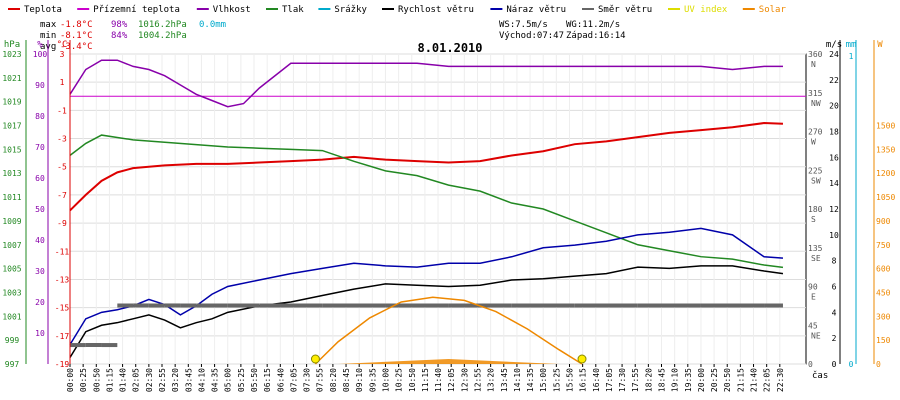 This screenshot has width=900, height=400. Describe the element at coordinates (48, 36) in the screenshot. I see `stat-min-label: min` at that location.